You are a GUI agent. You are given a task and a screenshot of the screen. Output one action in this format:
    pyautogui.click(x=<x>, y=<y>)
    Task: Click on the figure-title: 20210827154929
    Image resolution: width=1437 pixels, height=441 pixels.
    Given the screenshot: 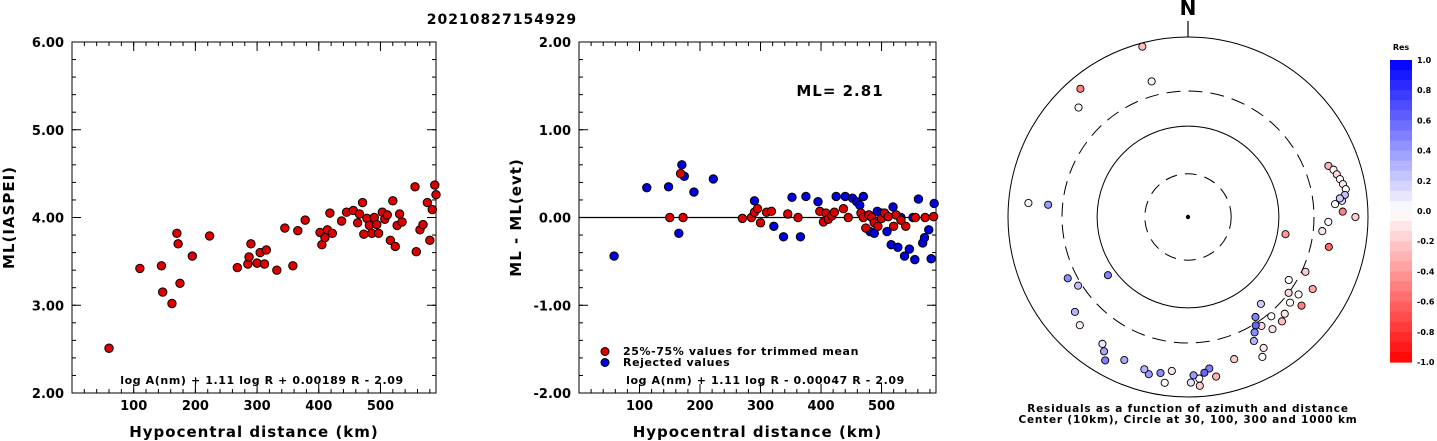 What is the action you would take?
    pyautogui.click(x=502, y=20)
    